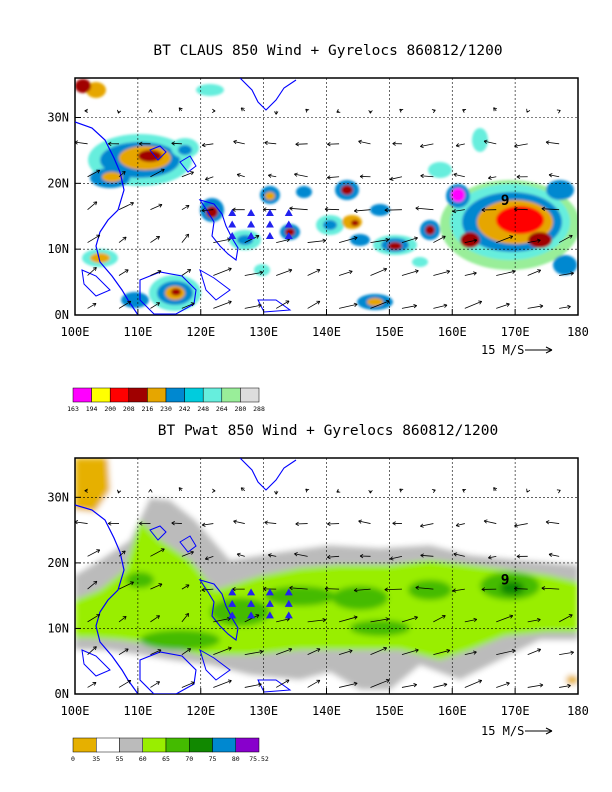 This screenshot has width=612, height=792. I want to click on colorbar-label: 194, so click(92, 409).